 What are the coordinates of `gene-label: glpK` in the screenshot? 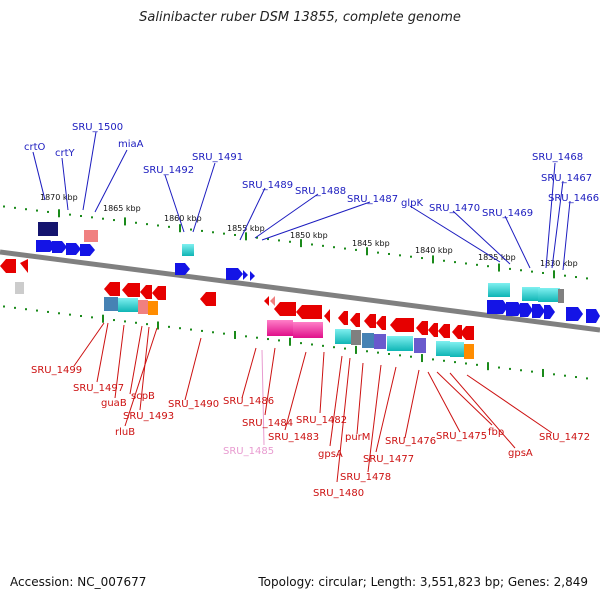 It's located at (412, 203).